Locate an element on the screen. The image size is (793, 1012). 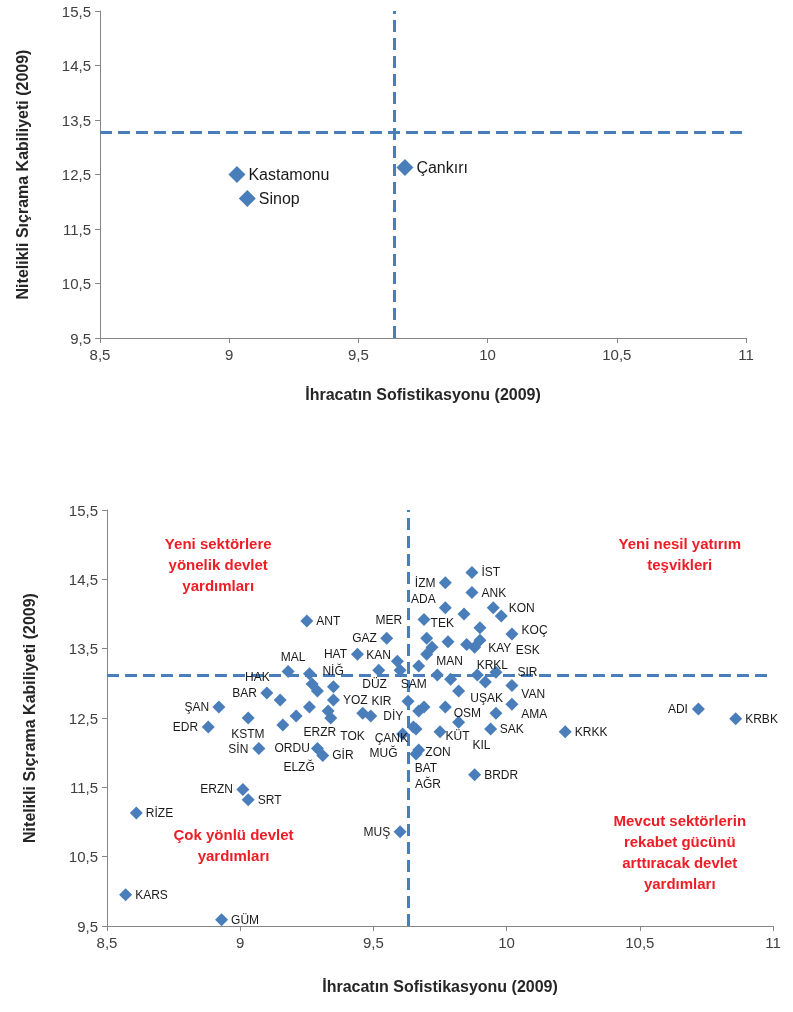
annotation: ADA is located at coordinates (423, 598).